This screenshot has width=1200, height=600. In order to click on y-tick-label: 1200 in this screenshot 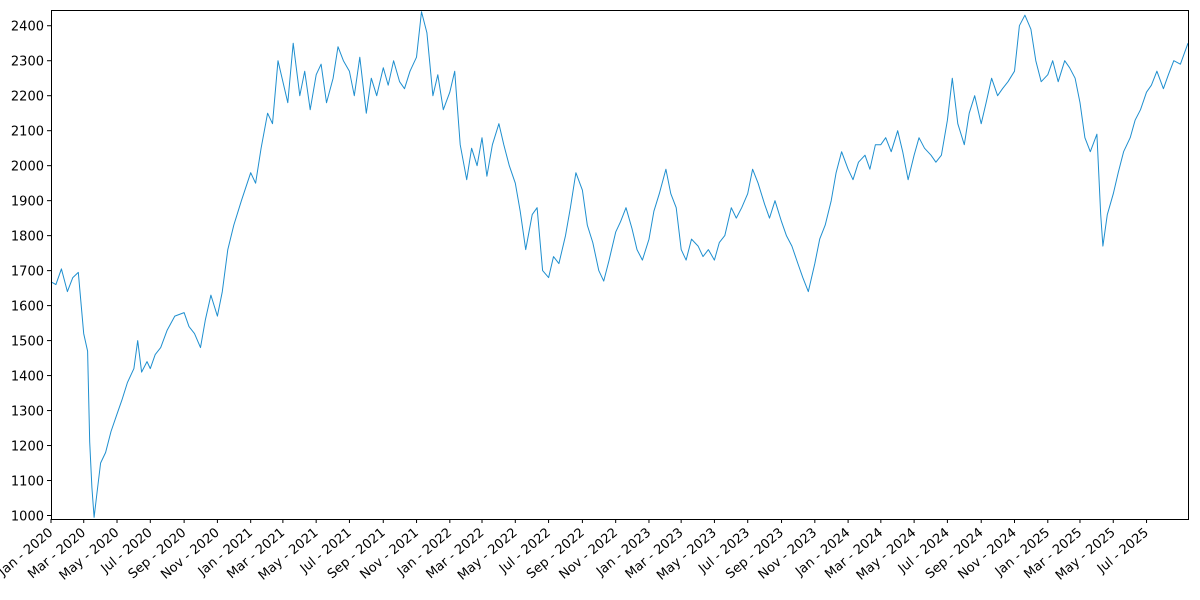, I will do `click(27, 447)`.